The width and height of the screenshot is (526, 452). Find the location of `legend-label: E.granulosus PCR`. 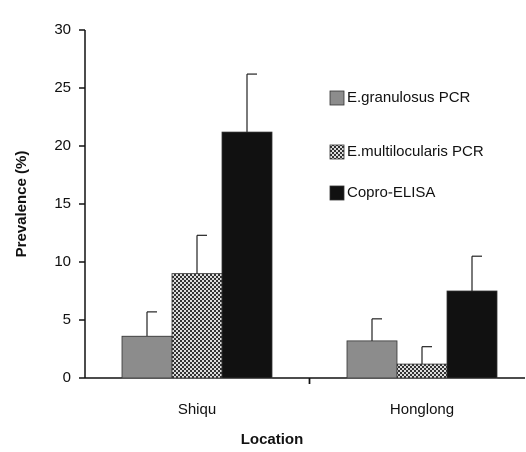

legend-label: E.granulosus PCR is located at coordinates (409, 97).